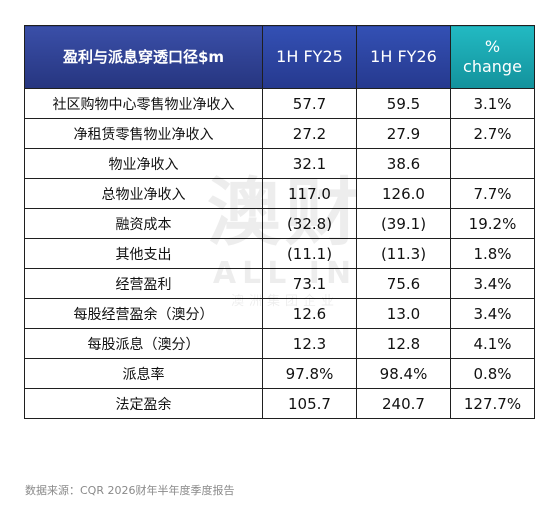 The image size is (559, 510). What do you see at coordinates (309, 163) in the screenshot?
I see `row-1h-fy25: 32.1` at bounding box center [309, 163].